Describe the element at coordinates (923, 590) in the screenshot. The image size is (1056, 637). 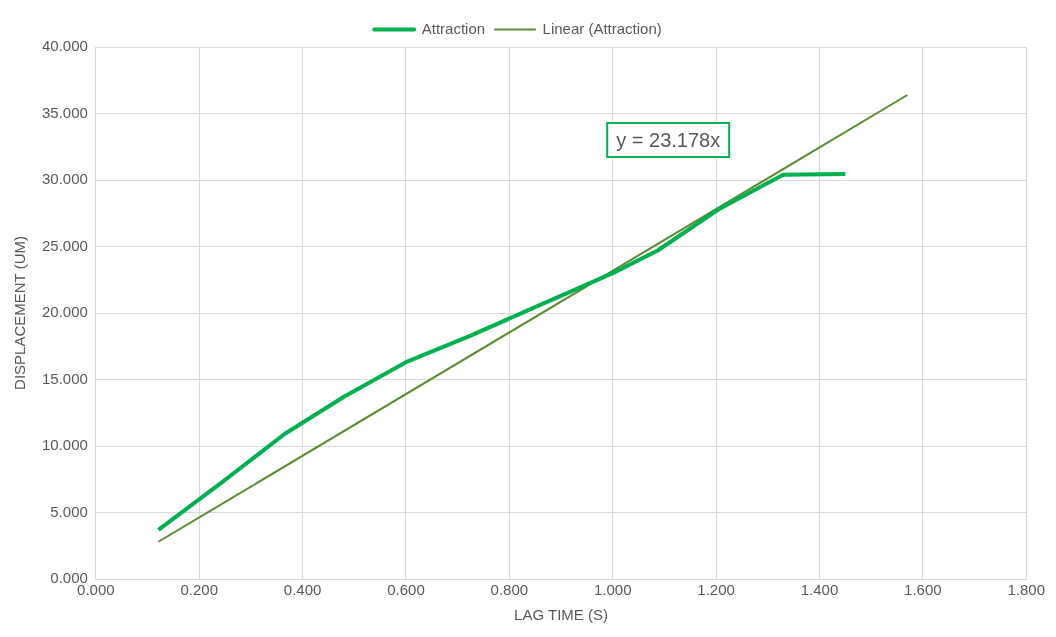
I see `x-tick-label: 1.600` at that location.